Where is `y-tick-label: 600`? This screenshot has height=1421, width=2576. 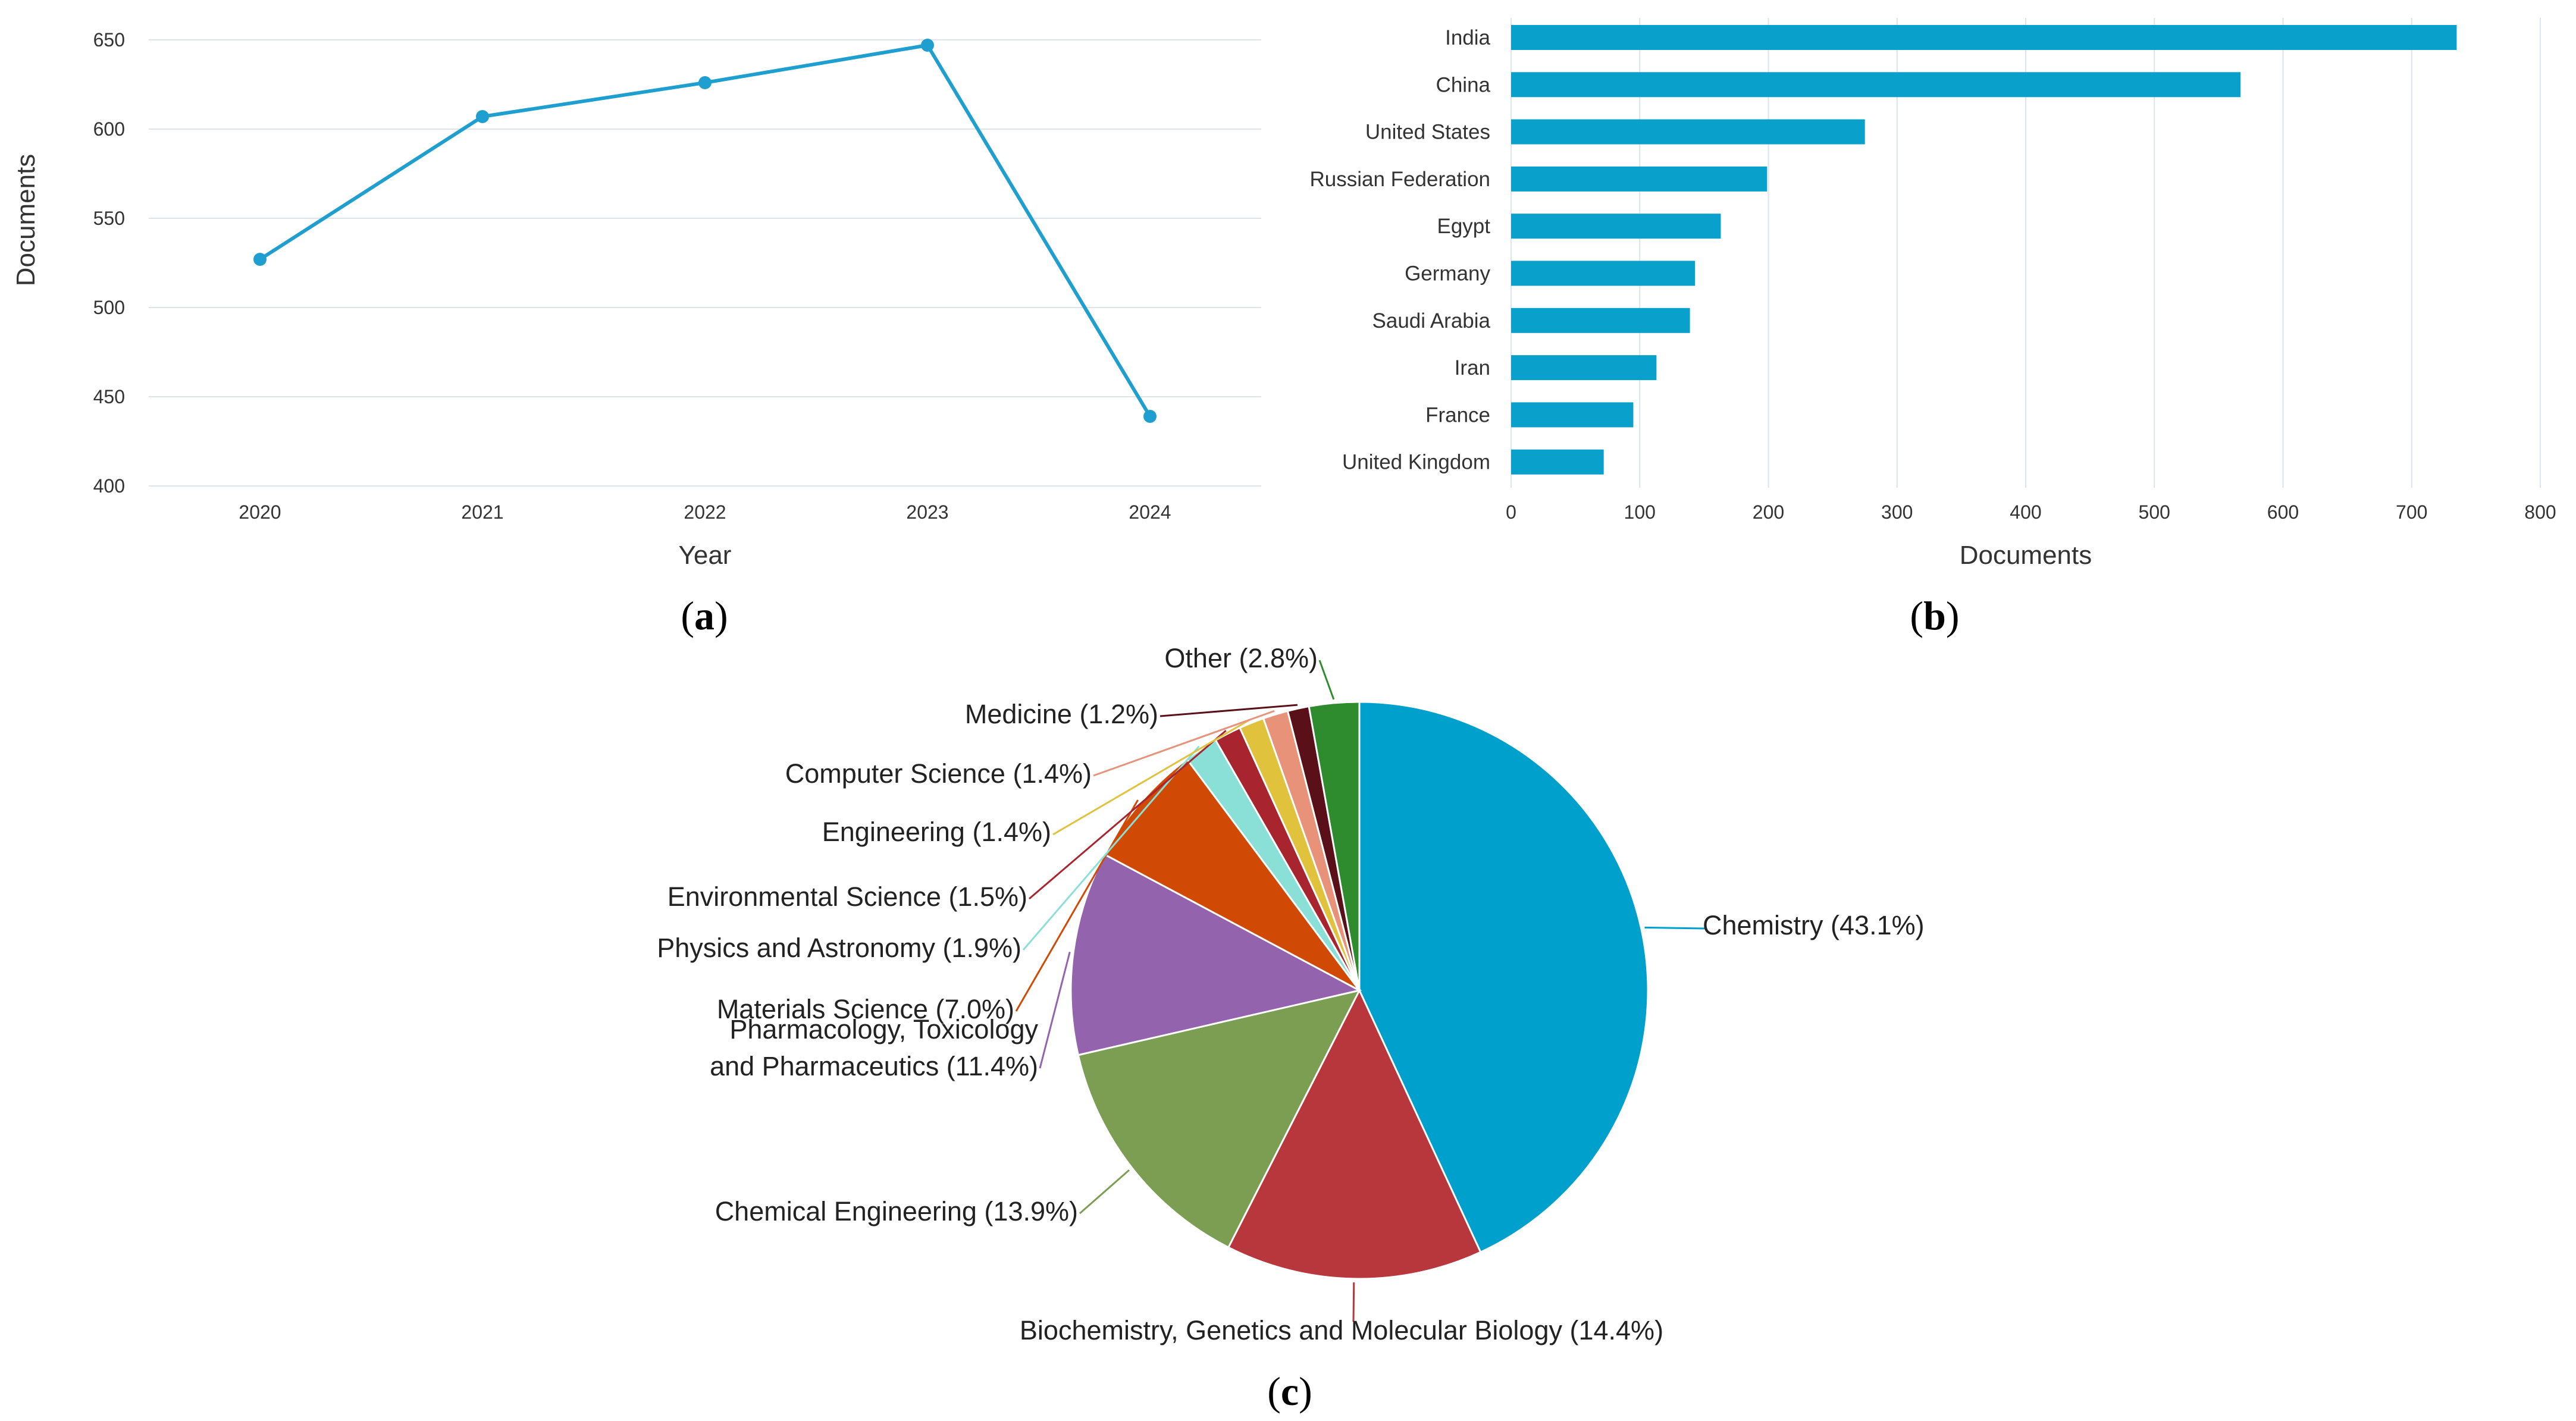 y-tick-label: 600 is located at coordinates (109, 129).